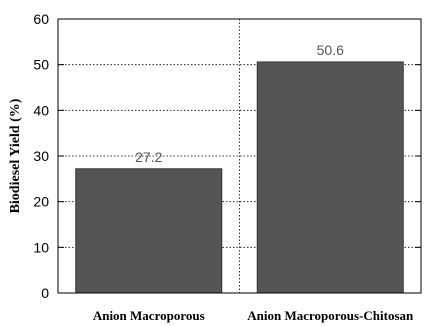  I want to click on data-label-1: 50.6, so click(330, 50).